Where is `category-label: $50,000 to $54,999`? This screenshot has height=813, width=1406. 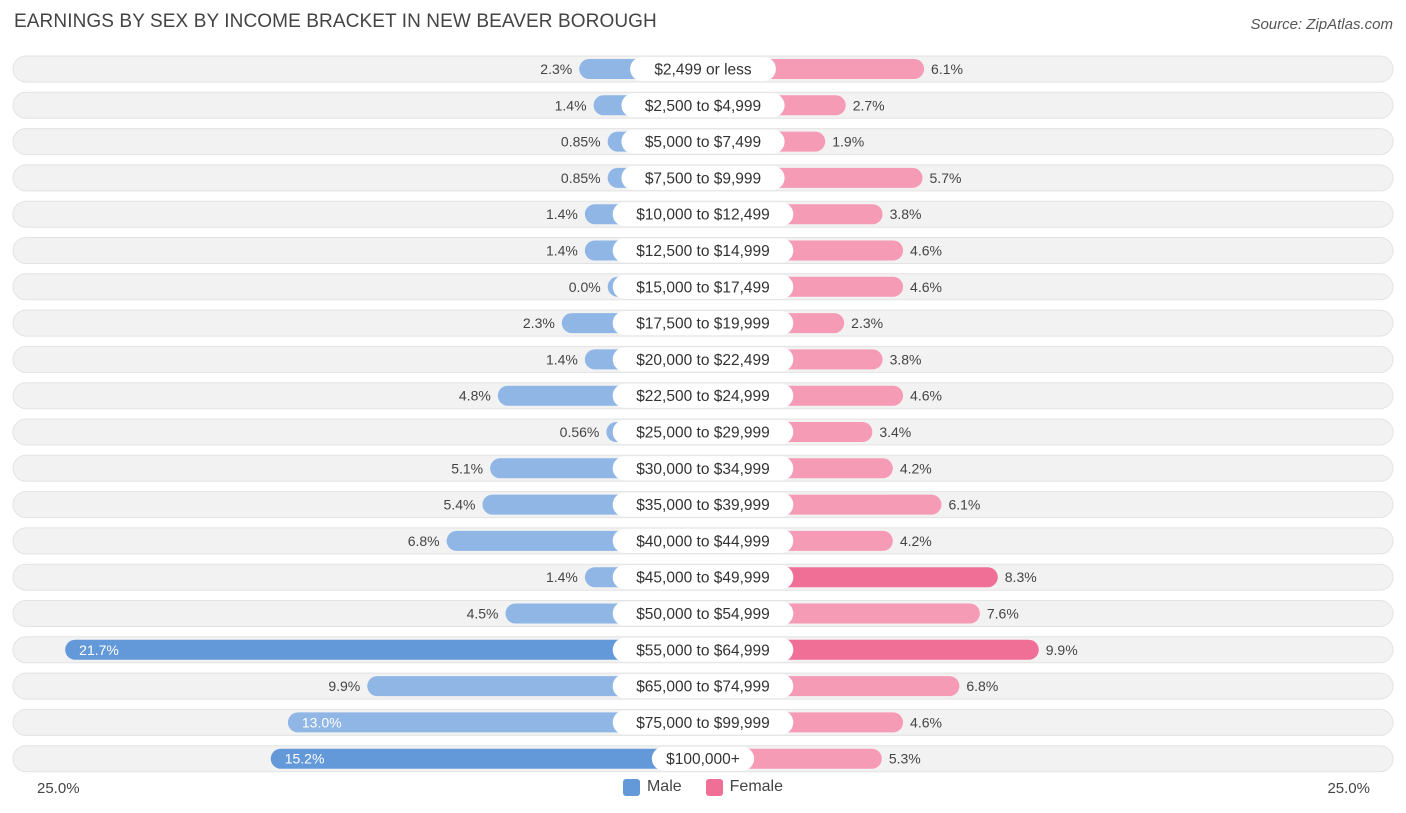
category-label: $50,000 to $54,999 is located at coordinates (703, 614).